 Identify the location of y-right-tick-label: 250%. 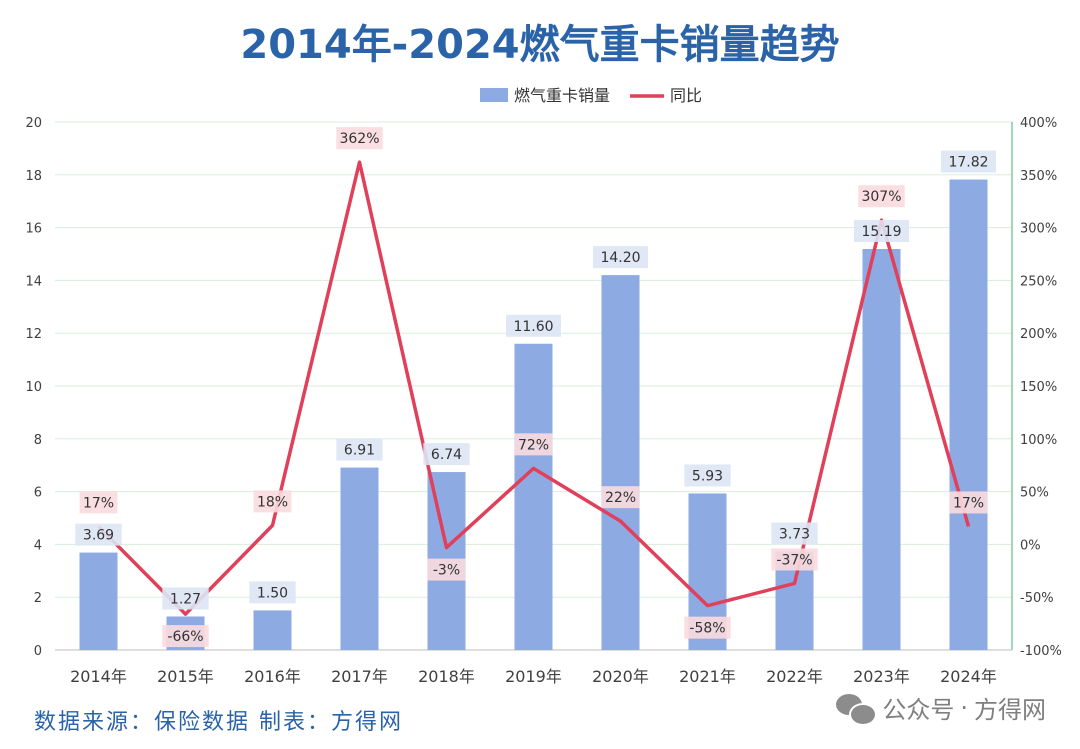
(1038, 281).